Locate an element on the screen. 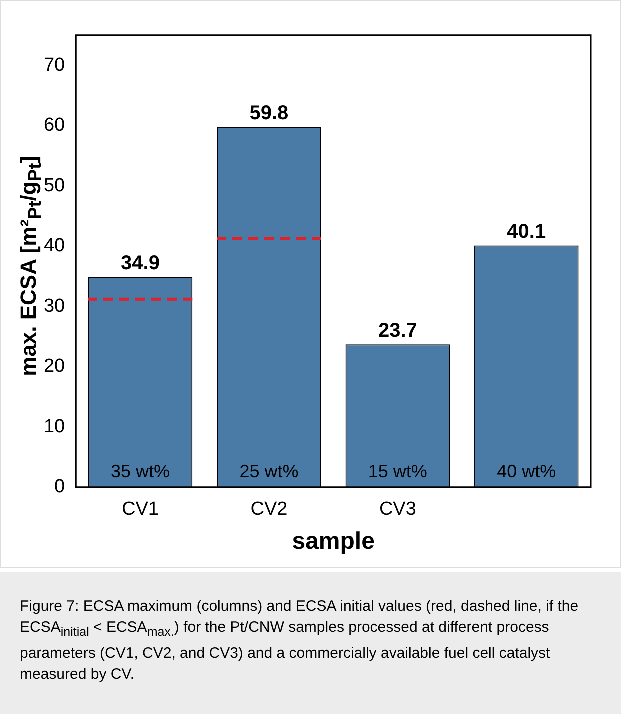  y-tick-label: 60 is located at coordinates (55, 125).